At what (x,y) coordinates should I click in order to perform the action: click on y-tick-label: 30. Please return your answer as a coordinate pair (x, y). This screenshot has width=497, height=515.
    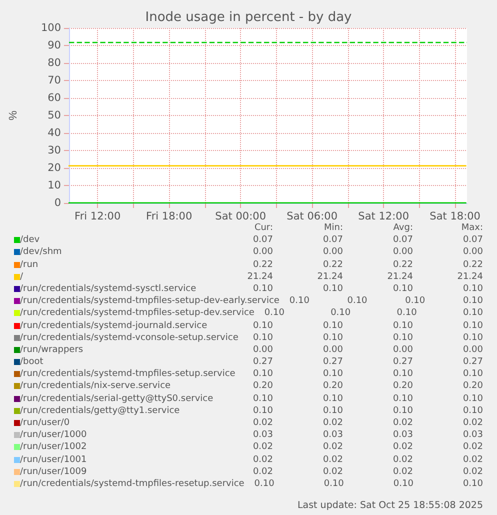
    Looking at the image, I should click on (54, 150).